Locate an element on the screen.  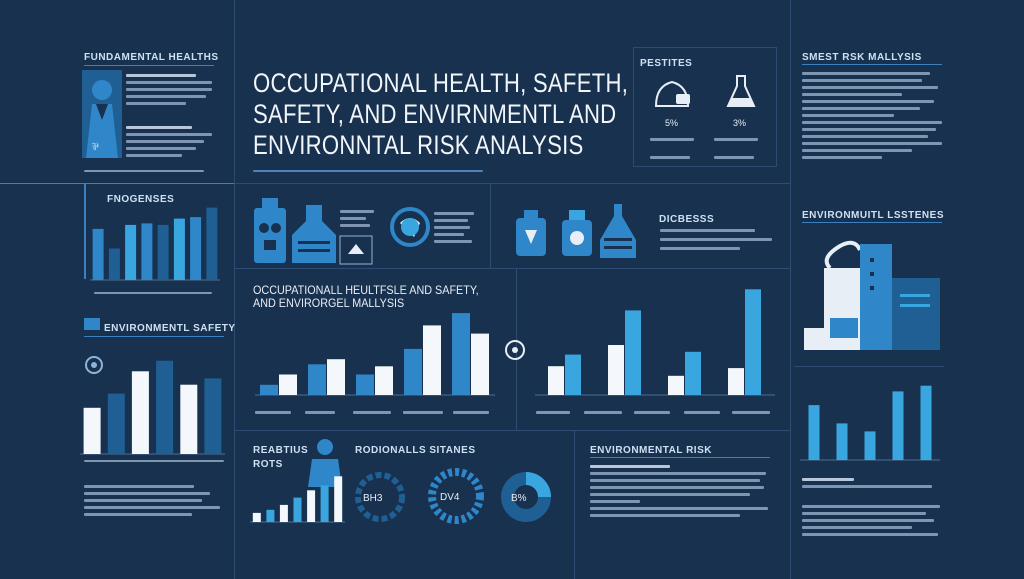
pestites-value-1: 5% is located at coordinates (672, 123).